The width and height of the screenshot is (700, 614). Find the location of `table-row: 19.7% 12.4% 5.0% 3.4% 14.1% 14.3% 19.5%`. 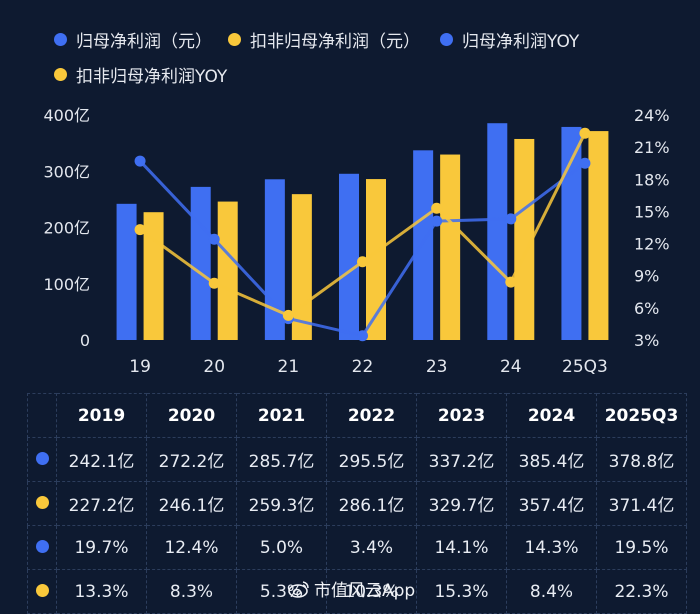

table-row: 19.7% 12.4% 5.0% 3.4% 14.1% 14.3% 19.5% is located at coordinates (357, 547).